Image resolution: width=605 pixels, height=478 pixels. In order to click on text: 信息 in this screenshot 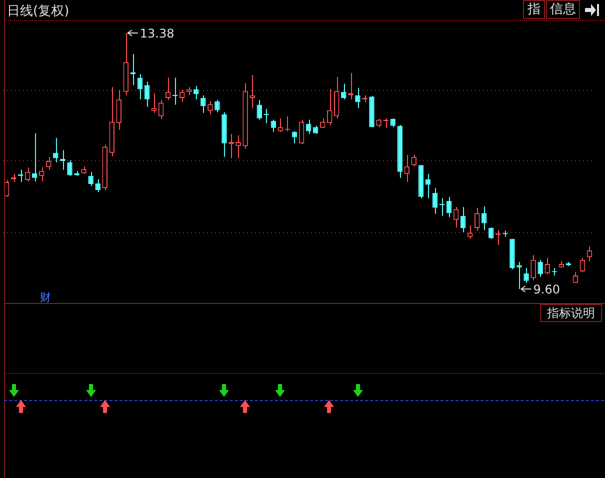, I will do `click(563, 9)`.